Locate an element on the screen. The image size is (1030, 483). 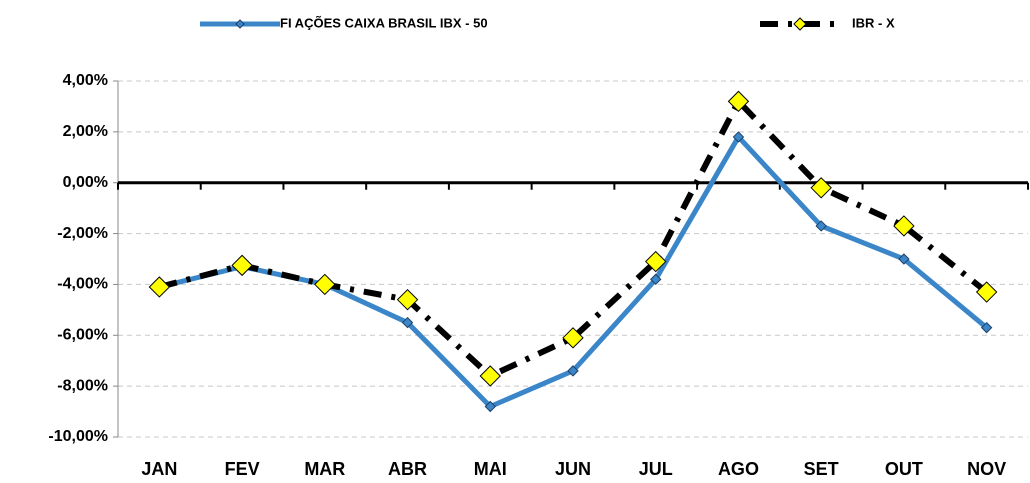
x-tick-label: FEV is located at coordinates (242, 469).